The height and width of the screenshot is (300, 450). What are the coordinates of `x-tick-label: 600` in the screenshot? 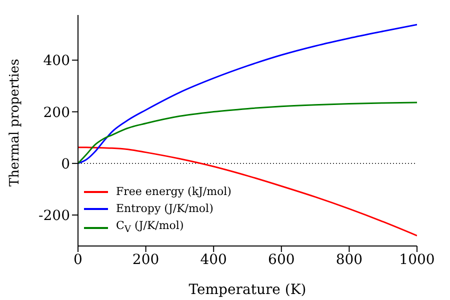 It's located at (281, 260).